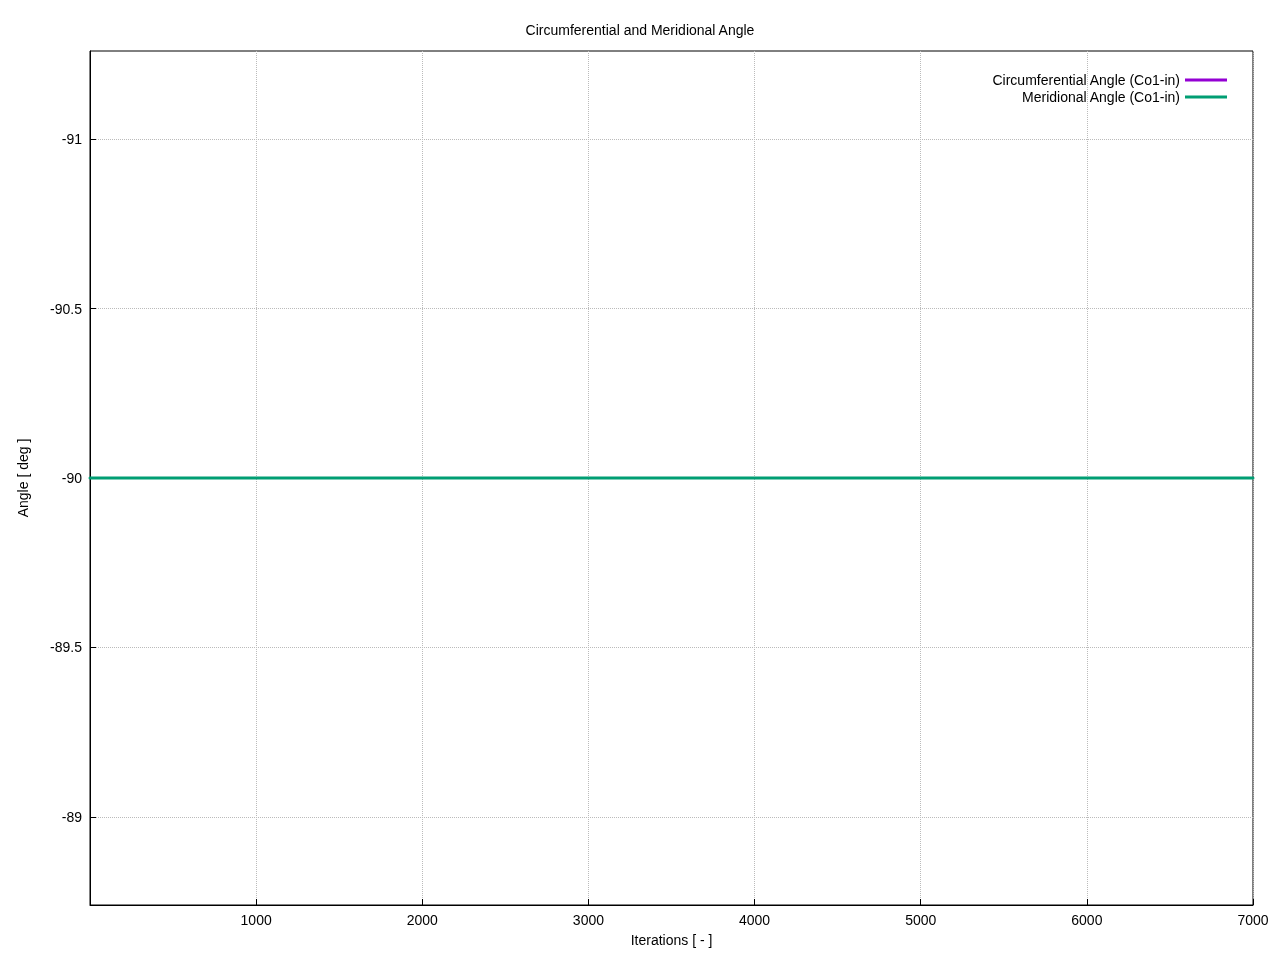  I want to click on legend-label: Meridional Angle (Co1-in), so click(1101, 97).